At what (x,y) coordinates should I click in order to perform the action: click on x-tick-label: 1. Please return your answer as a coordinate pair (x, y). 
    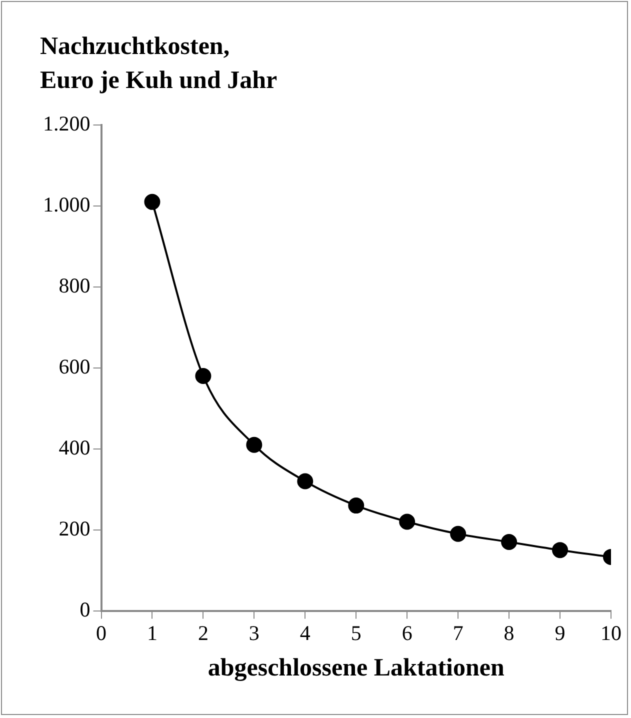
    Looking at the image, I should click on (152, 632).